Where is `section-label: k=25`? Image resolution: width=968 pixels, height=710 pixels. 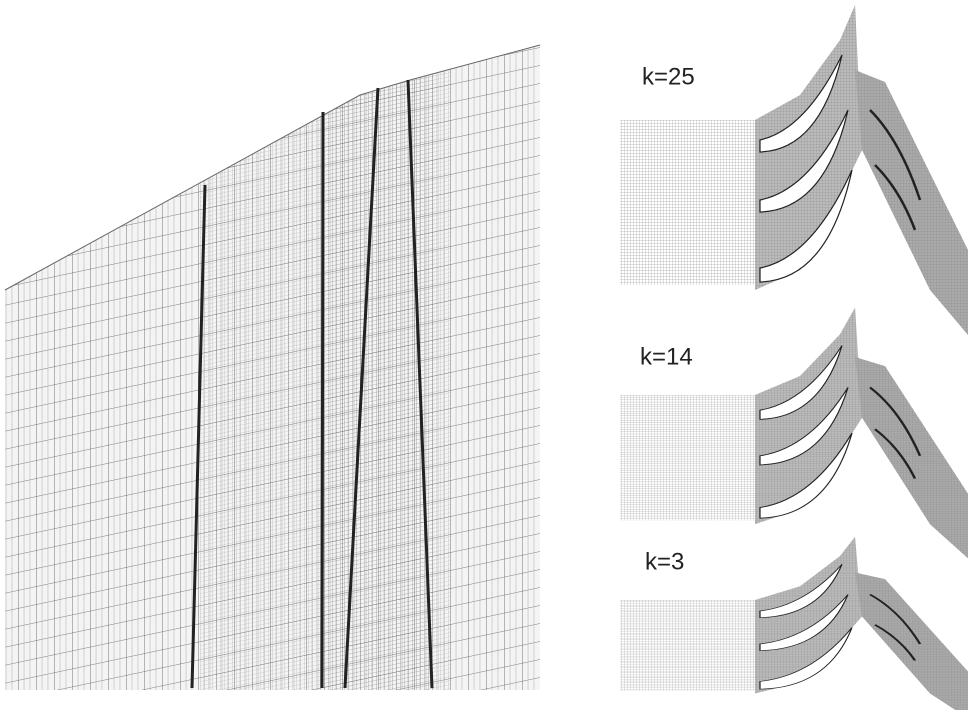
section-label: k=25 is located at coordinates (668, 76).